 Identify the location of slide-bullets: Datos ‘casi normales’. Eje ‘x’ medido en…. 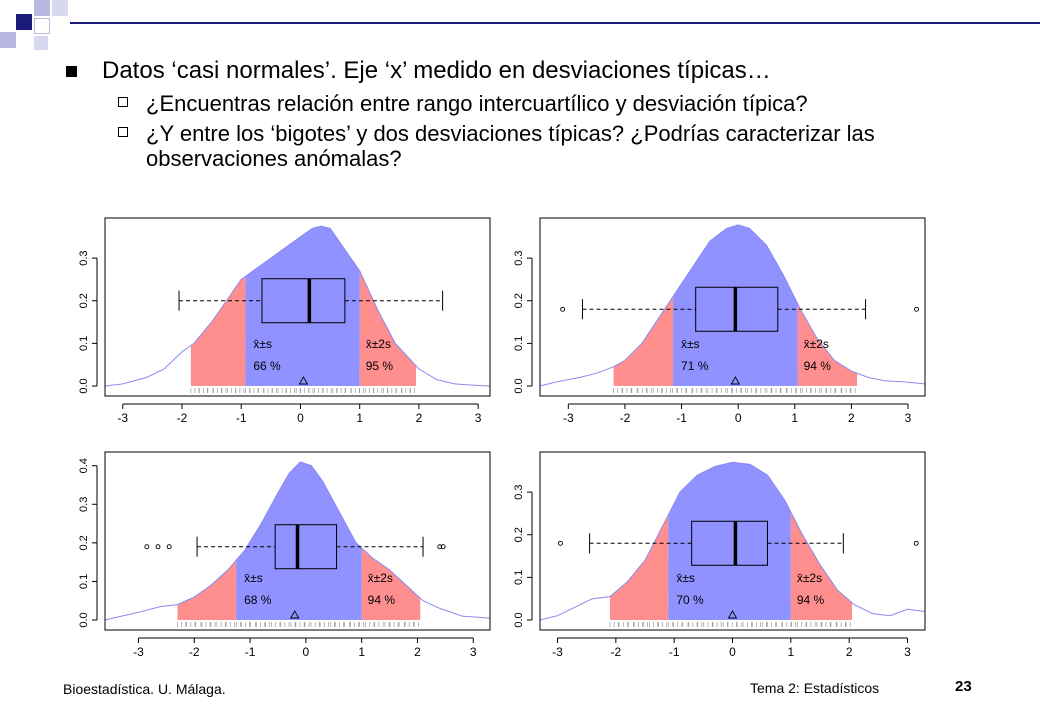
(546, 113).